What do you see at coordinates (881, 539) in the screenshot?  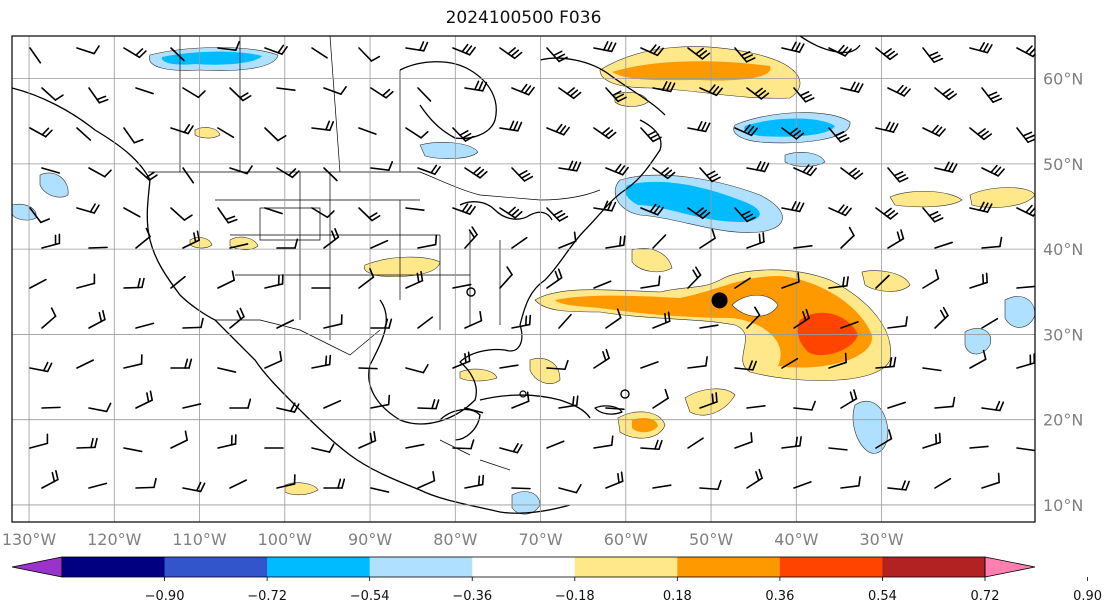 I see `lon-tick-label: 30°W` at bounding box center [881, 539].